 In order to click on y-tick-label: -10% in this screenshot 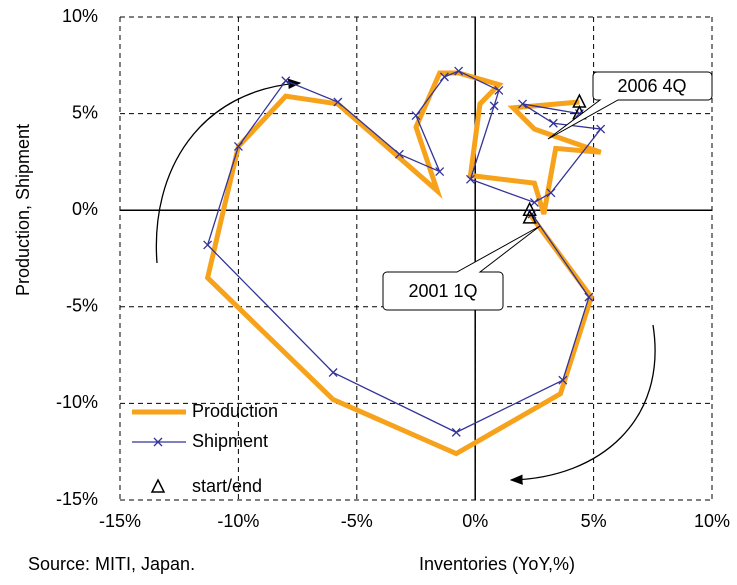, I will do `click(77, 402)`.